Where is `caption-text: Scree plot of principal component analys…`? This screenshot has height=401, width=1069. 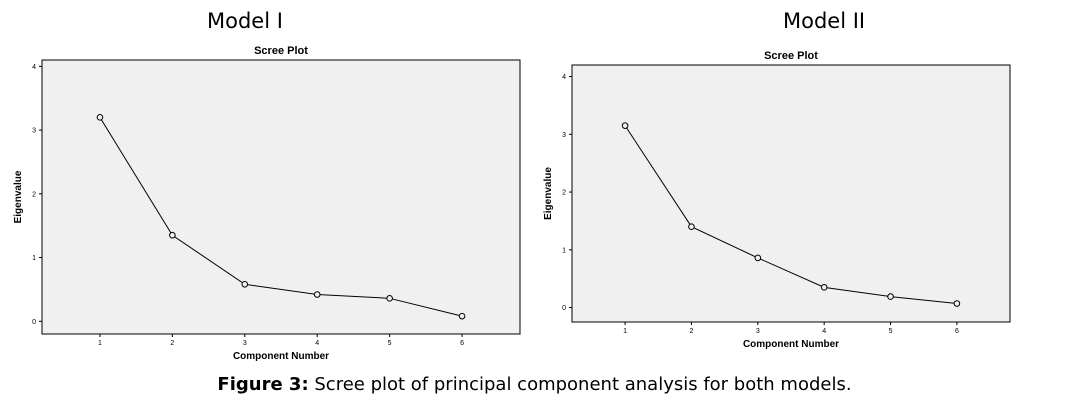
caption-text: Scree plot of principal component analys… is located at coordinates (580, 384).